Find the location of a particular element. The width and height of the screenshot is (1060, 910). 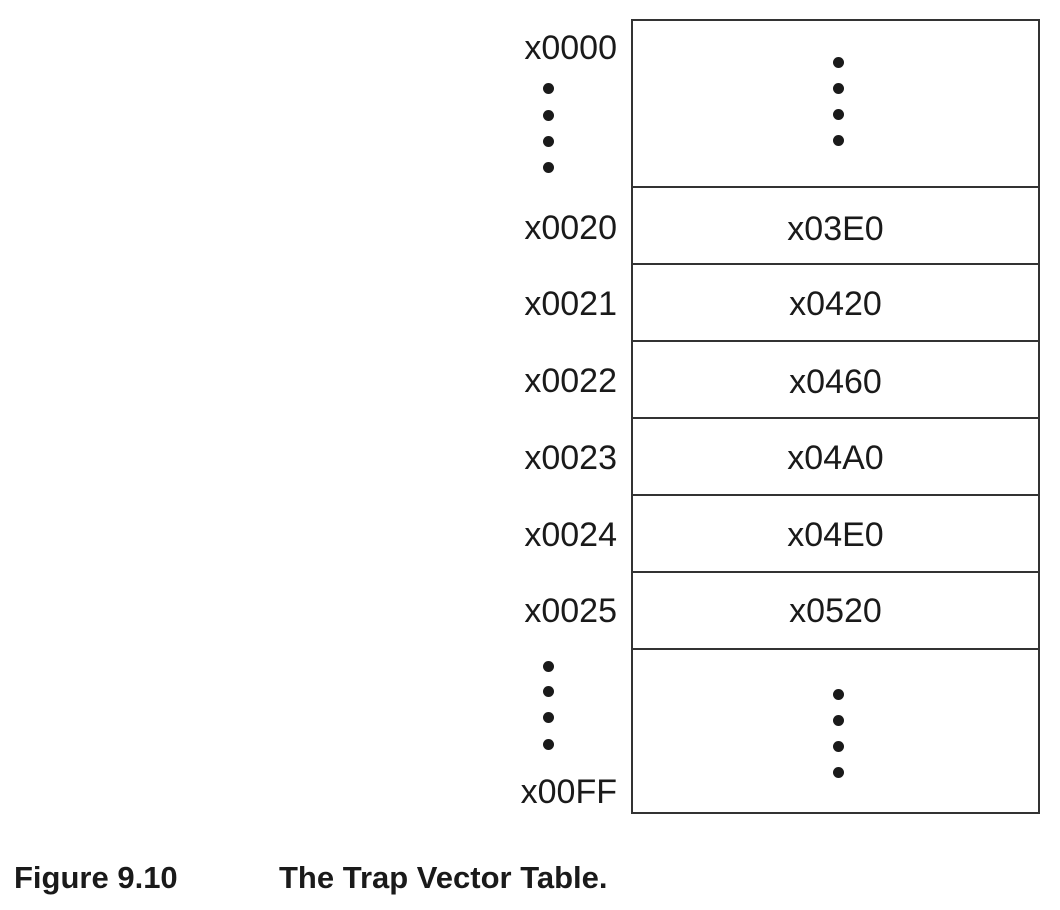

figure-caption: Figure 9.10 The Trap Vector Table. is located at coordinates (310, 877).